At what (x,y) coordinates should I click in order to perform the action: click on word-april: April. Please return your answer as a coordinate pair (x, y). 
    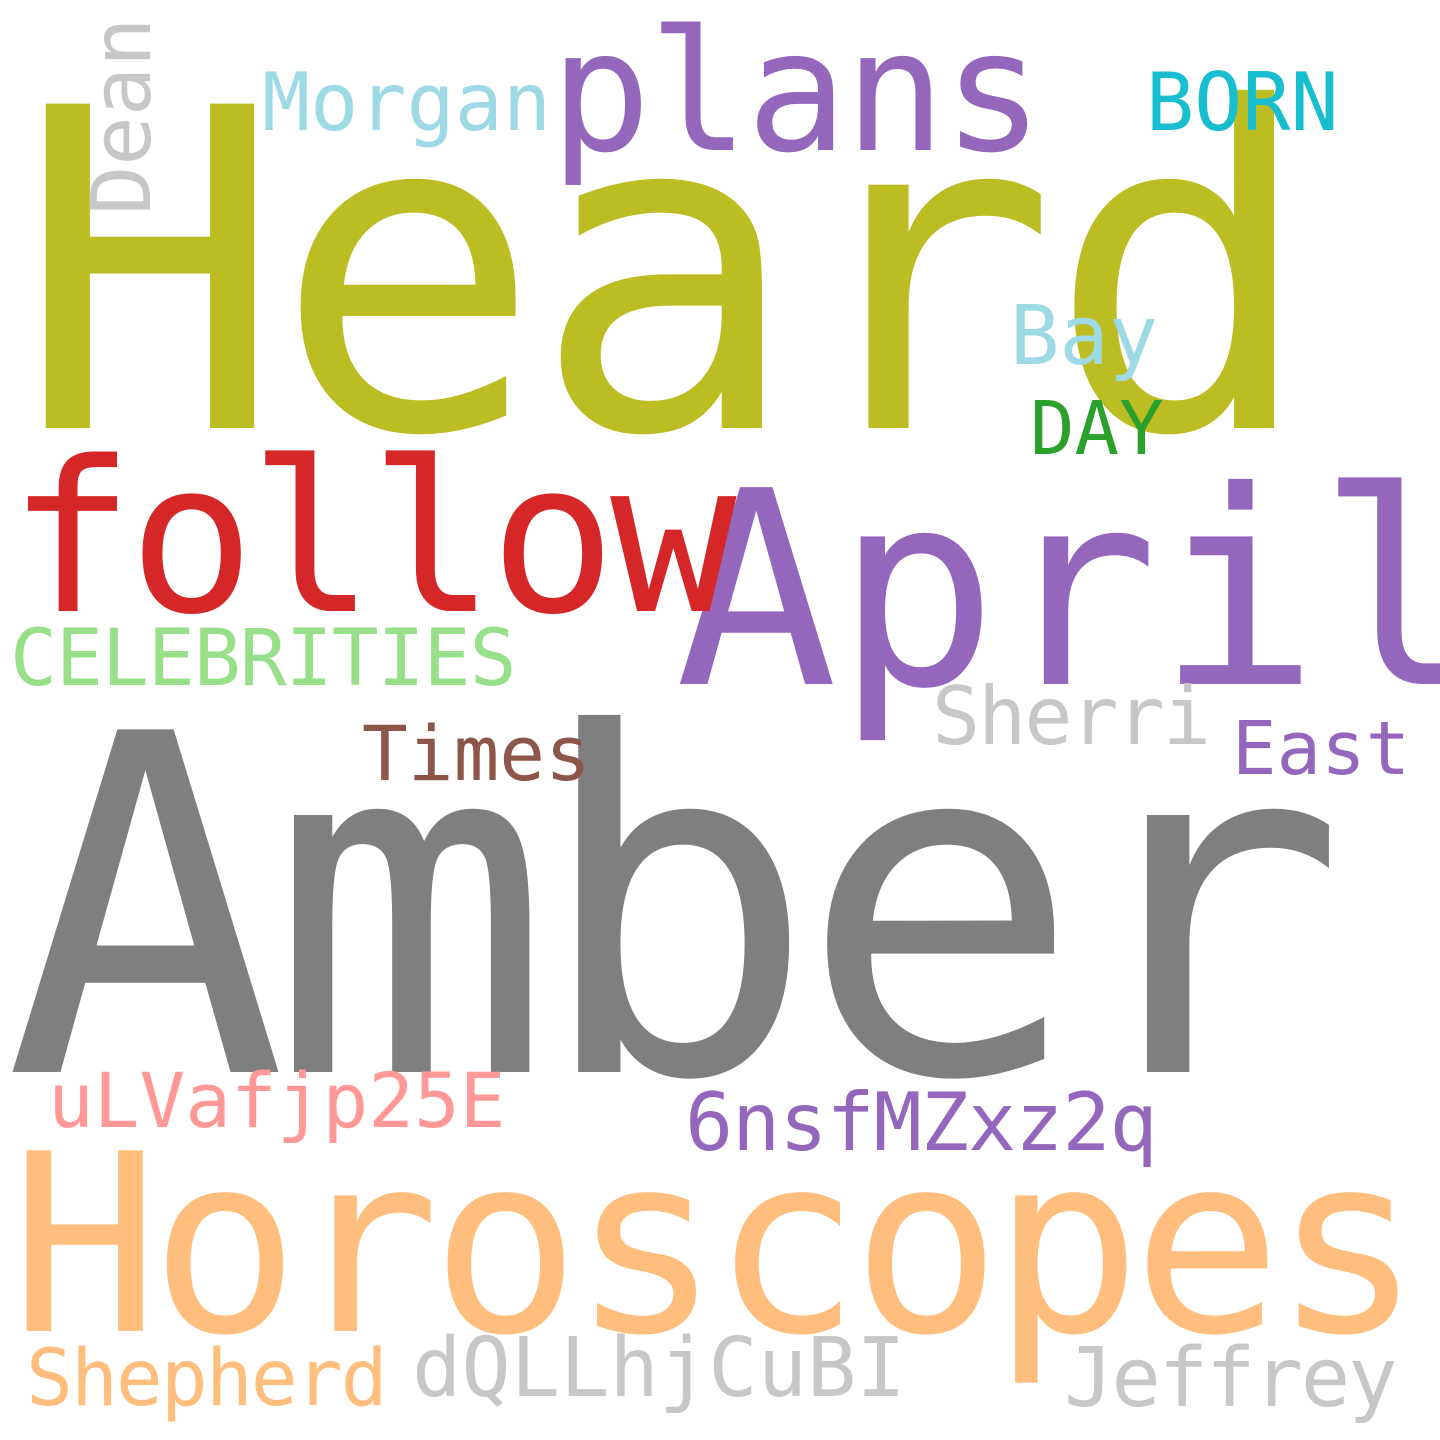
    Looking at the image, I should click on (1057, 590).